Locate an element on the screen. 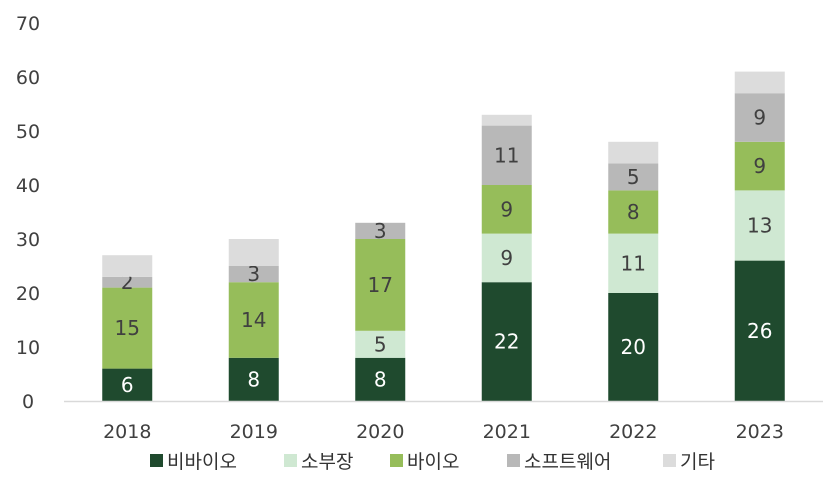  y-tick-label: 10 is located at coordinates (28, 348).